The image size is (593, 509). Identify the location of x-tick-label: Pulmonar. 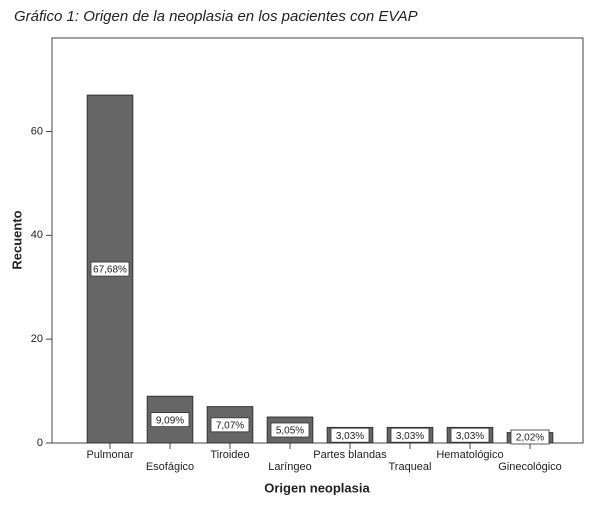
(109, 455).